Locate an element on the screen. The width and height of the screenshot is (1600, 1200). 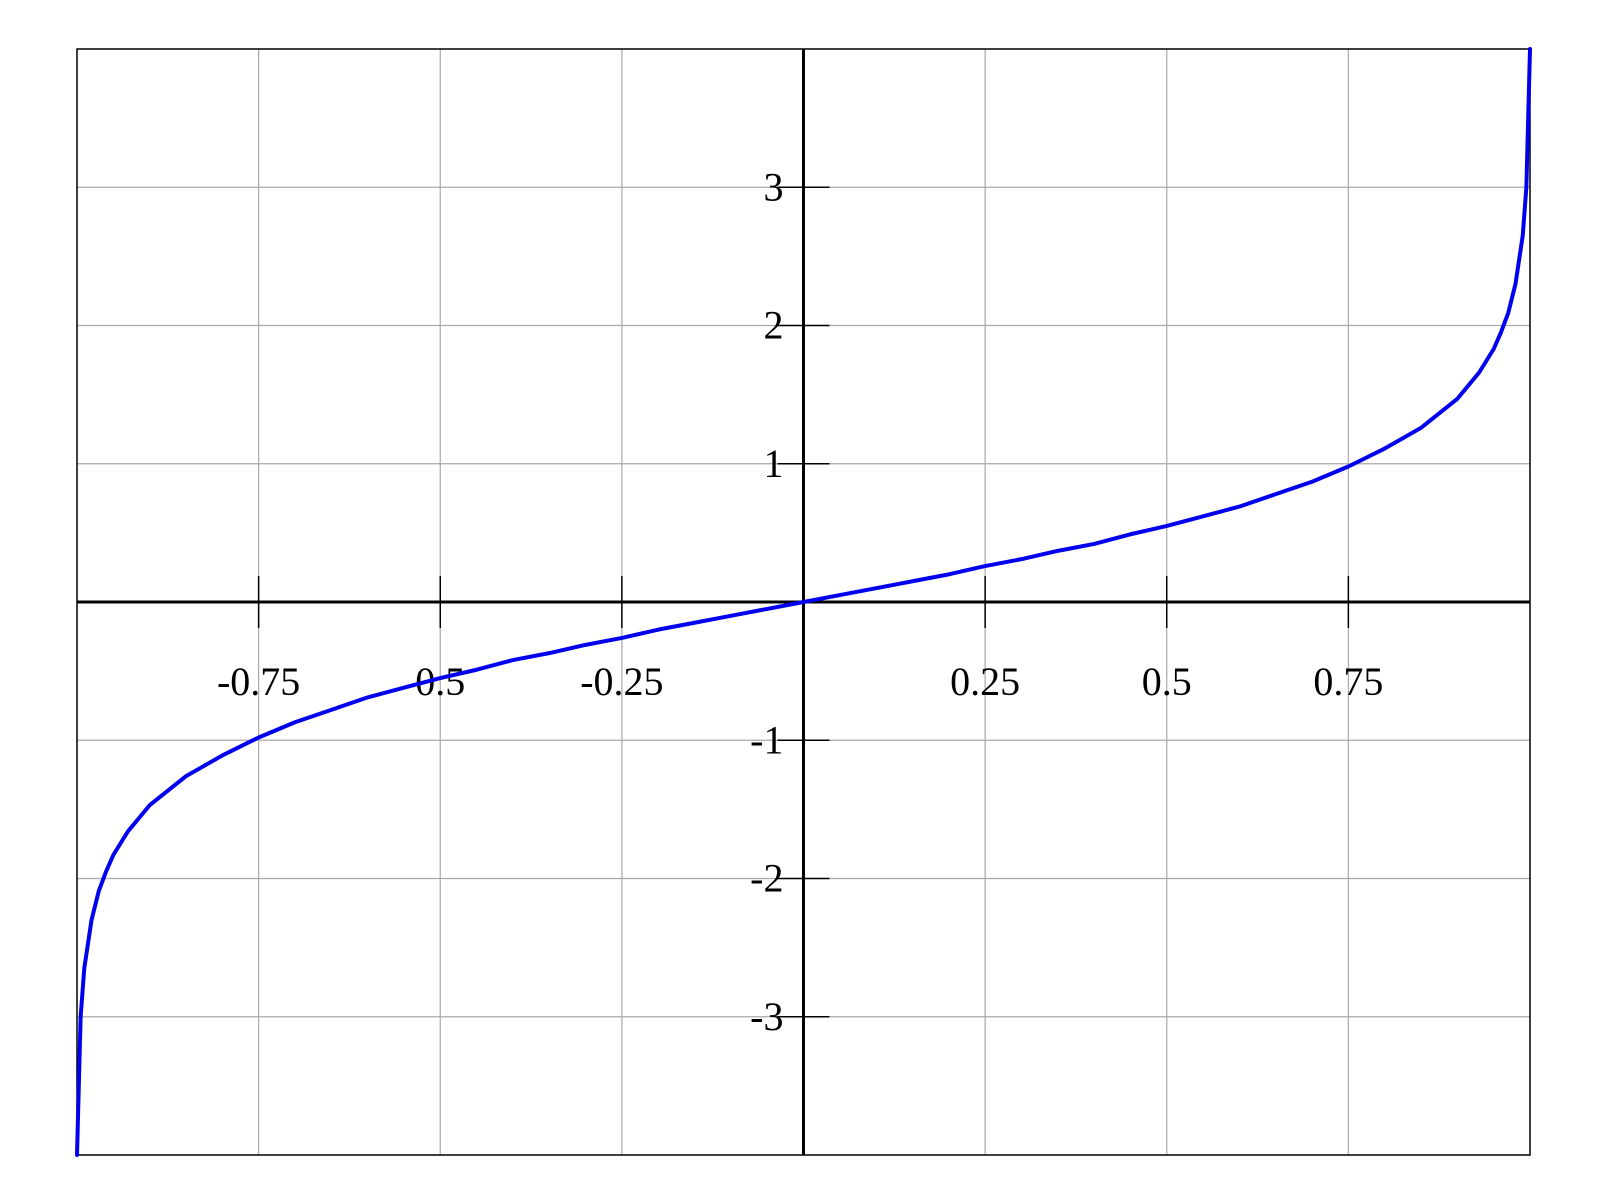
y-tick-label: 2 is located at coordinates (774, 325).